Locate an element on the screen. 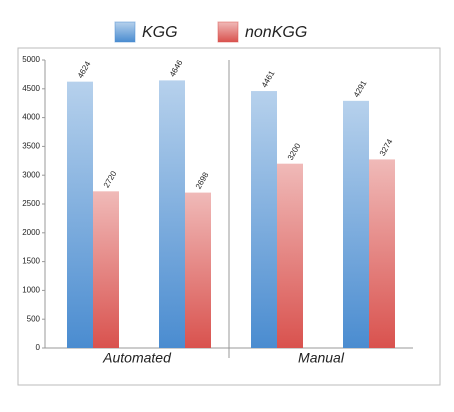  data-label: 4624 is located at coordinates (84, 69).